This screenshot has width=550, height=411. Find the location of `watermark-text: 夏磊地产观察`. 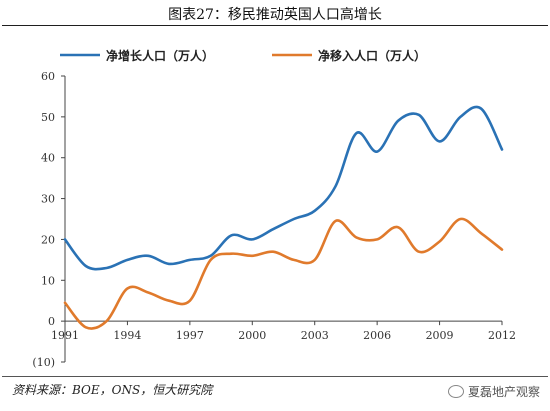

watermark-text: 夏磊地产观察 is located at coordinates (503, 392).